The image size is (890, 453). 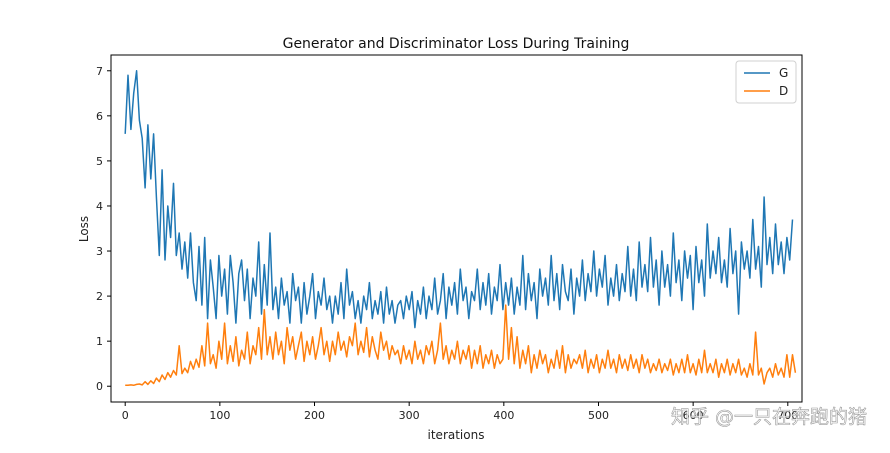 I want to click on legend: G D, so click(x=766, y=82).